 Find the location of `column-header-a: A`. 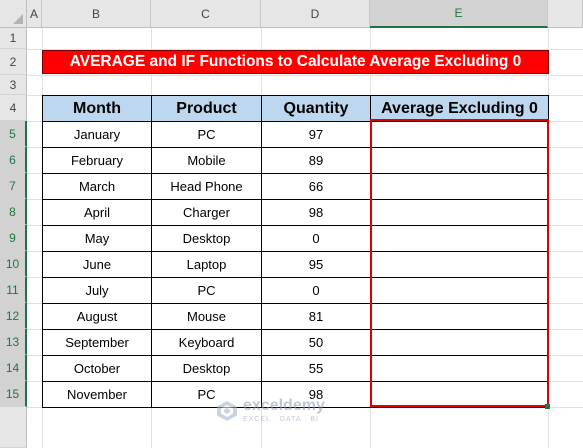

column-header-a: A is located at coordinates (34, 14).